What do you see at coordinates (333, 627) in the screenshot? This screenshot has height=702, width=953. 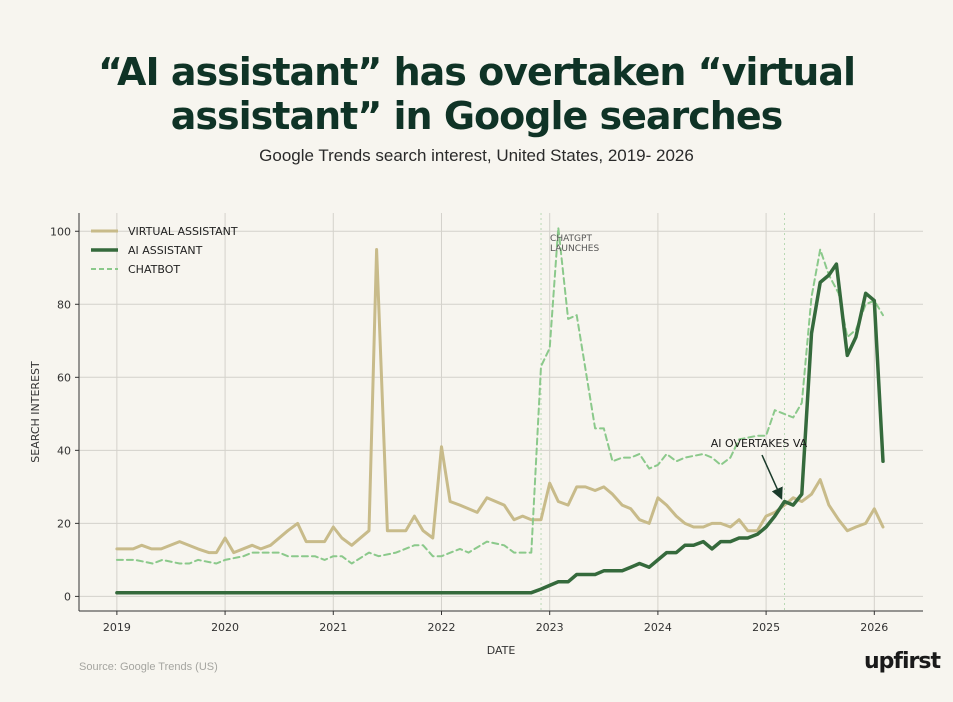 I see `x-tick-label: 2021` at bounding box center [333, 627].